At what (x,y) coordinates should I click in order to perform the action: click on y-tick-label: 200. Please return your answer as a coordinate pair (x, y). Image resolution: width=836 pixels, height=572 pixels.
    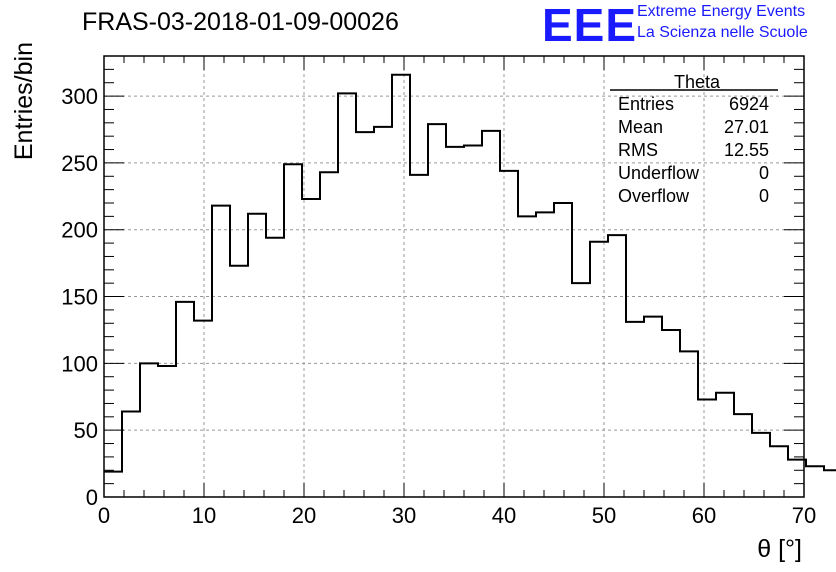
    Looking at the image, I should click on (79, 230).